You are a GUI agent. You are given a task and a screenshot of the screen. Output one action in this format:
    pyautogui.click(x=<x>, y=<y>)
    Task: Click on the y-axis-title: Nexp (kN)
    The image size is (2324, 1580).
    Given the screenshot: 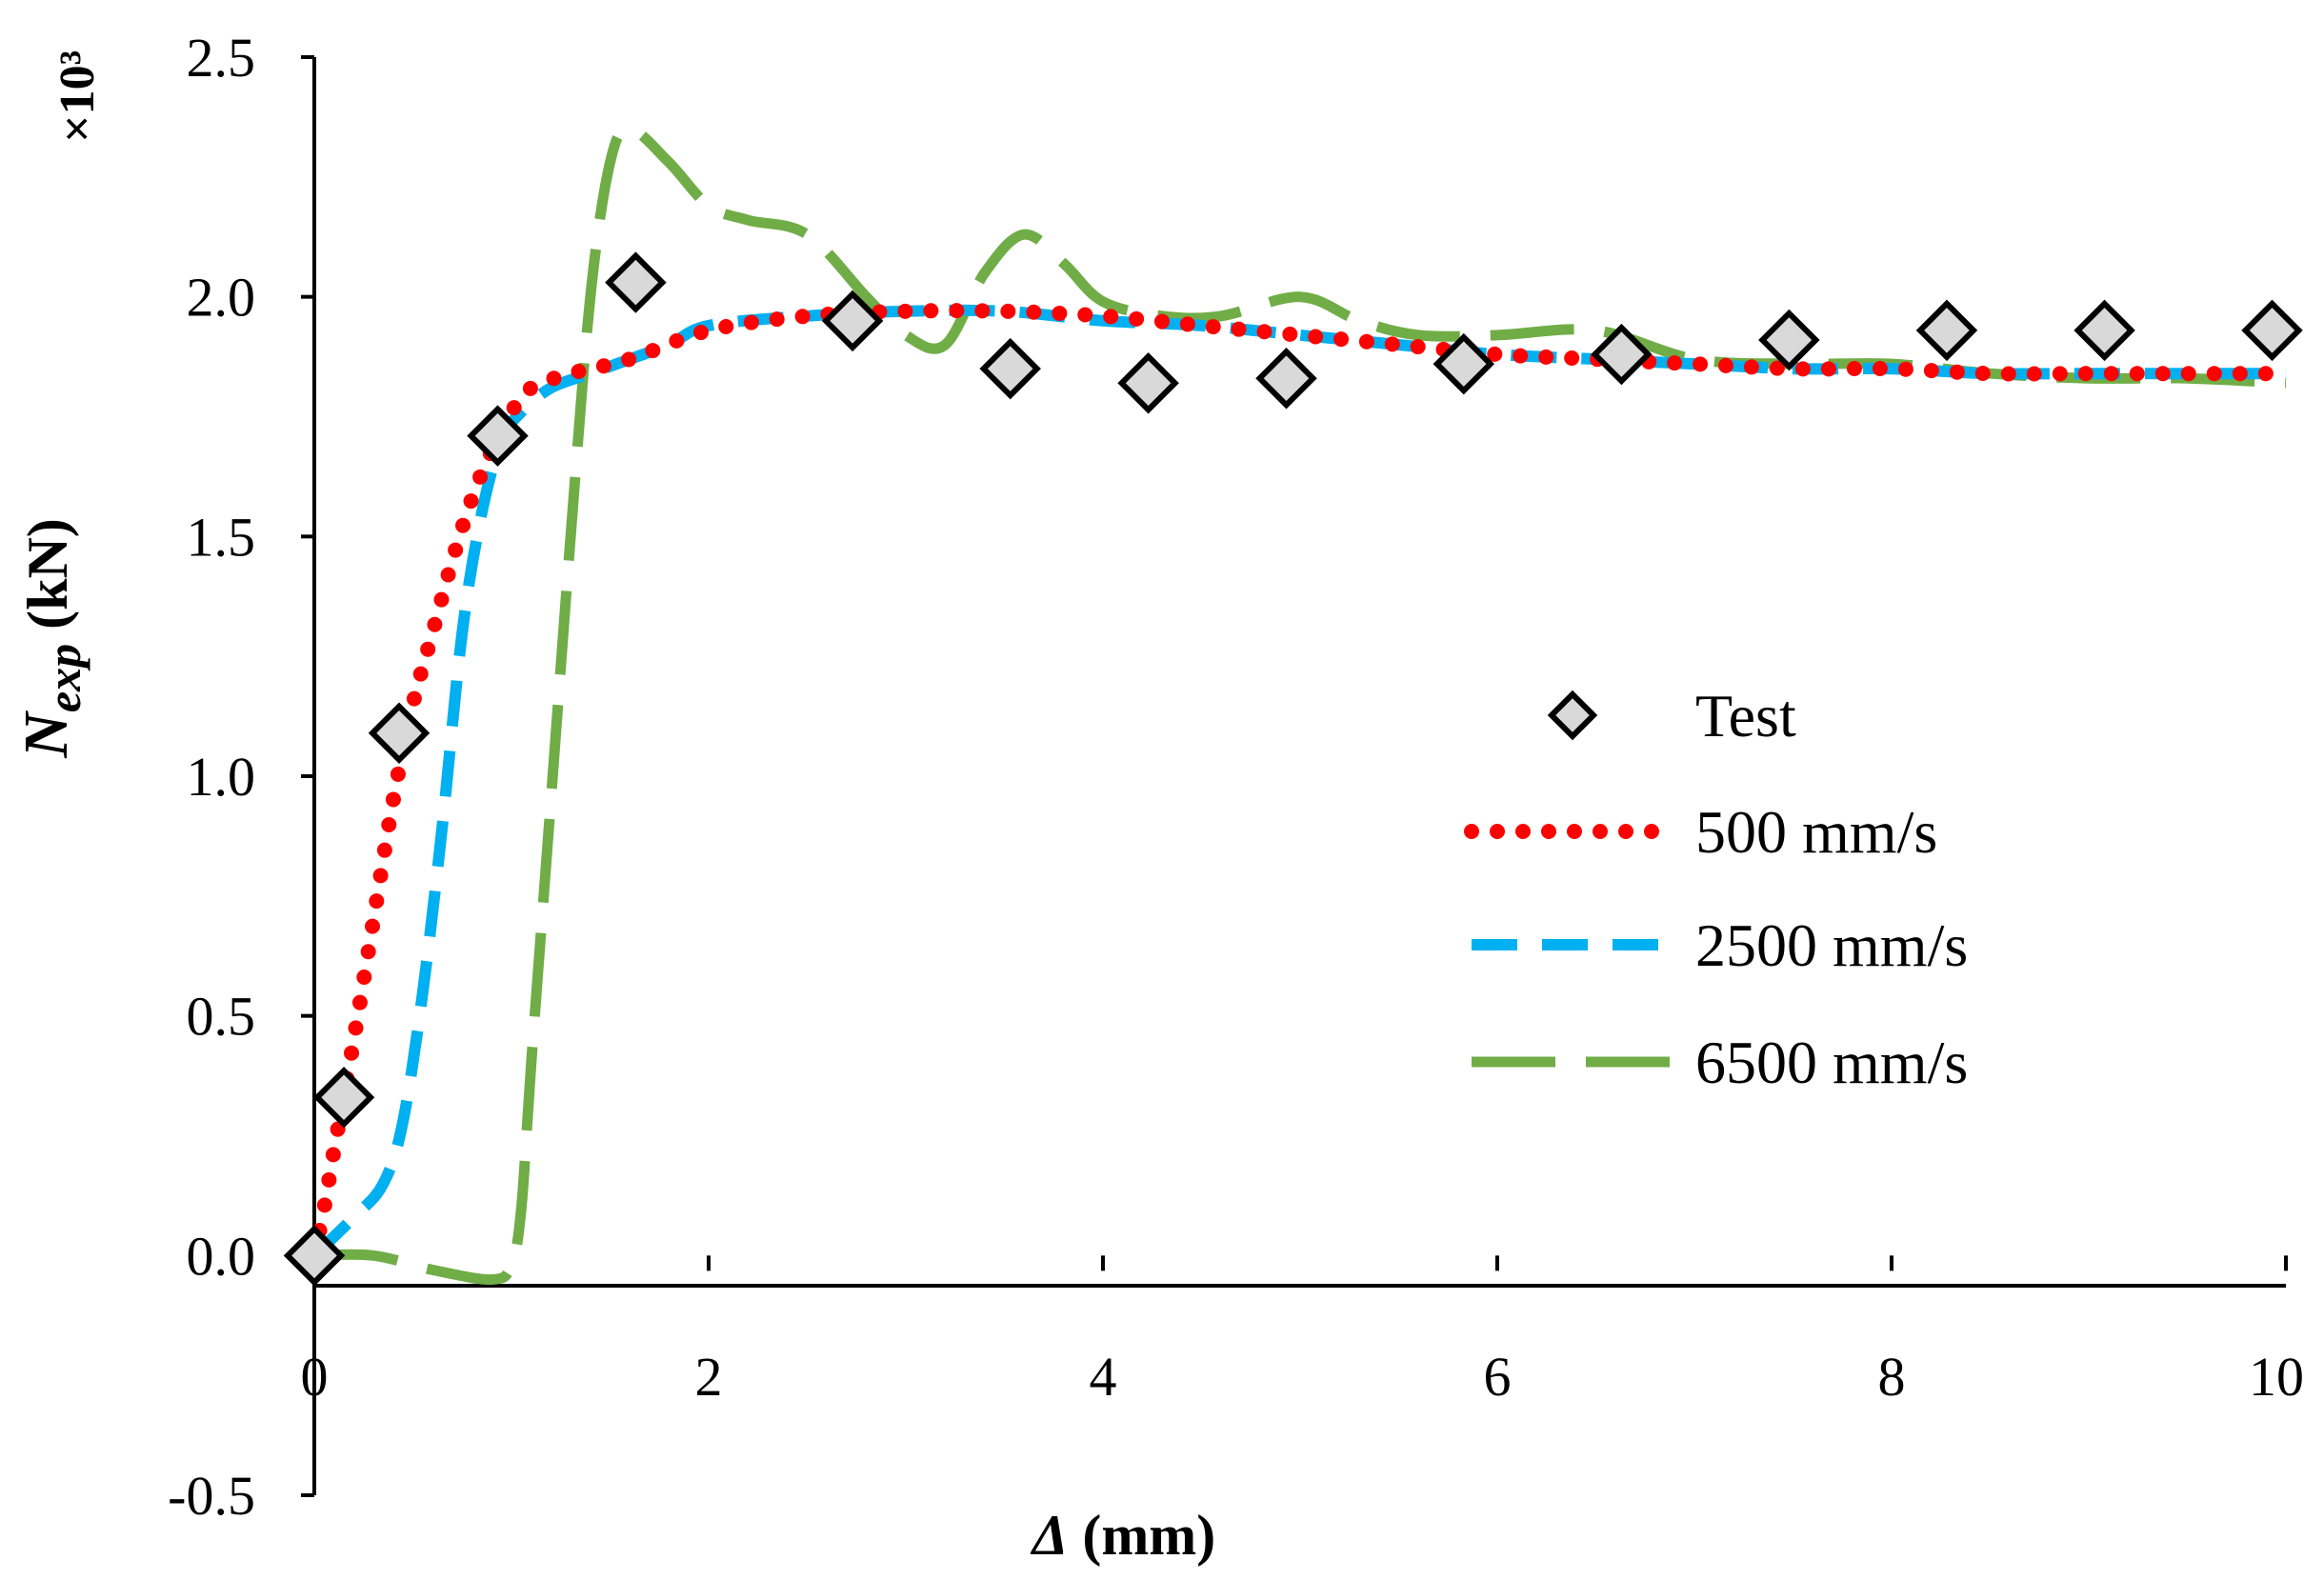 What is the action you would take?
    pyautogui.click(x=50, y=638)
    